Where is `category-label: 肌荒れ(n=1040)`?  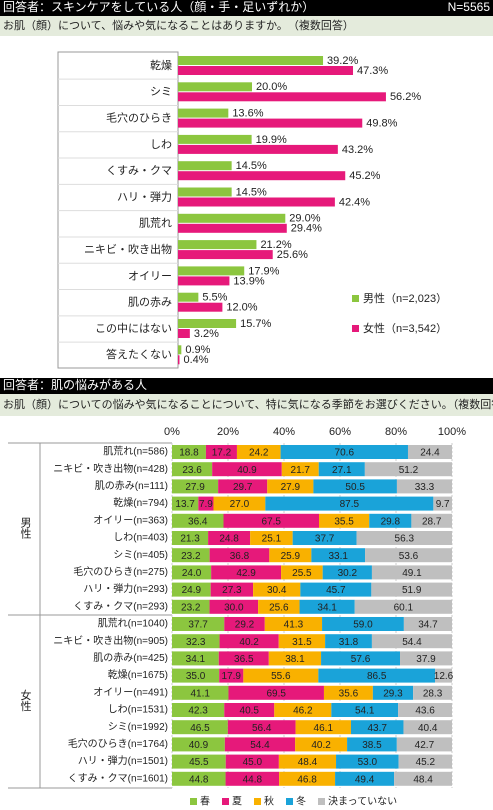
category-label: 肌荒れ(n=1040) is located at coordinates (133, 624).